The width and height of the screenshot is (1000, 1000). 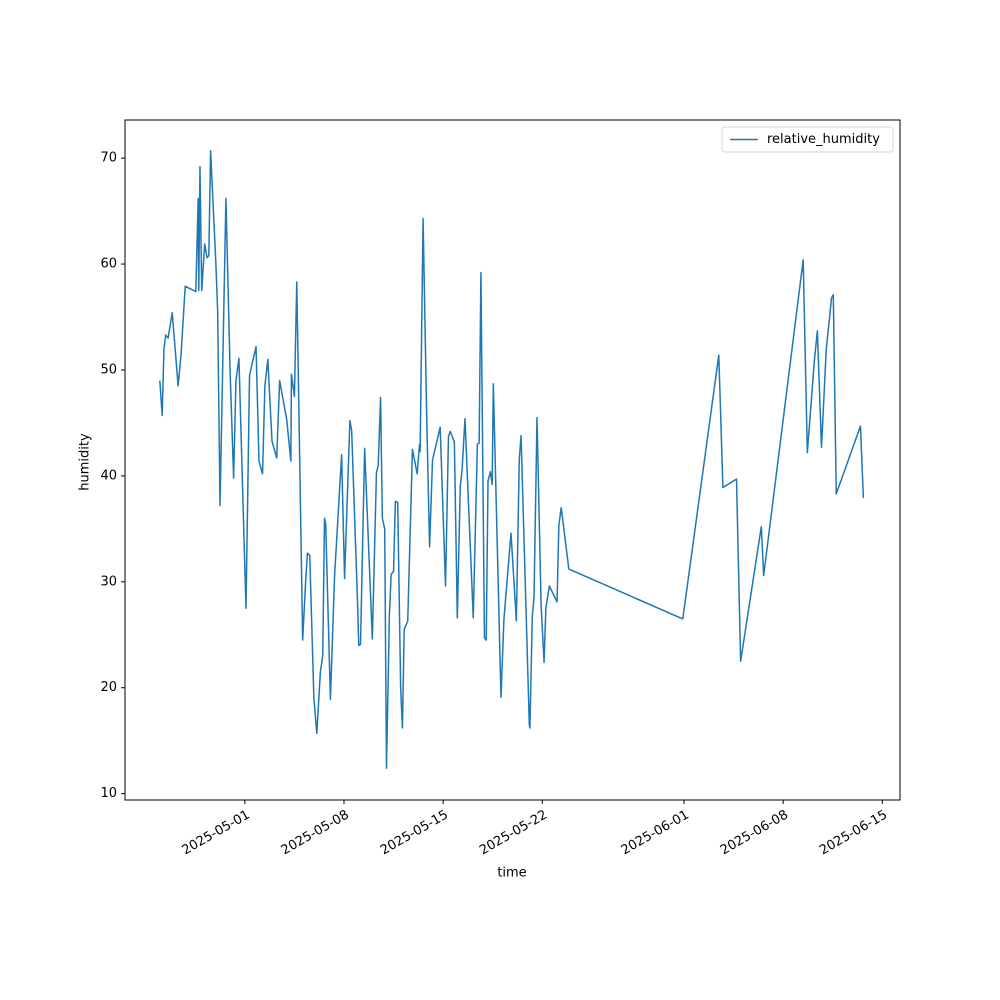 What do you see at coordinates (315, 833) in the screenshot?
I see `x-tick-label: 2025-05-08` at bounding box center [315, 833].